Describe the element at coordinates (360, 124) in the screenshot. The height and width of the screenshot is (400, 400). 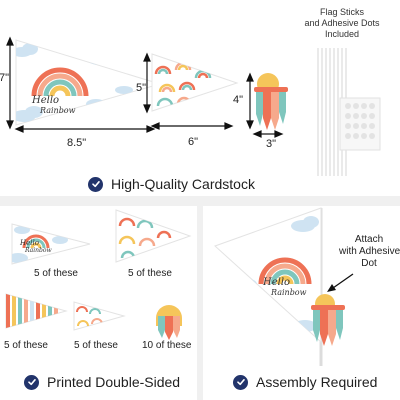
I see `adhesive-dots-sheet` at that location.